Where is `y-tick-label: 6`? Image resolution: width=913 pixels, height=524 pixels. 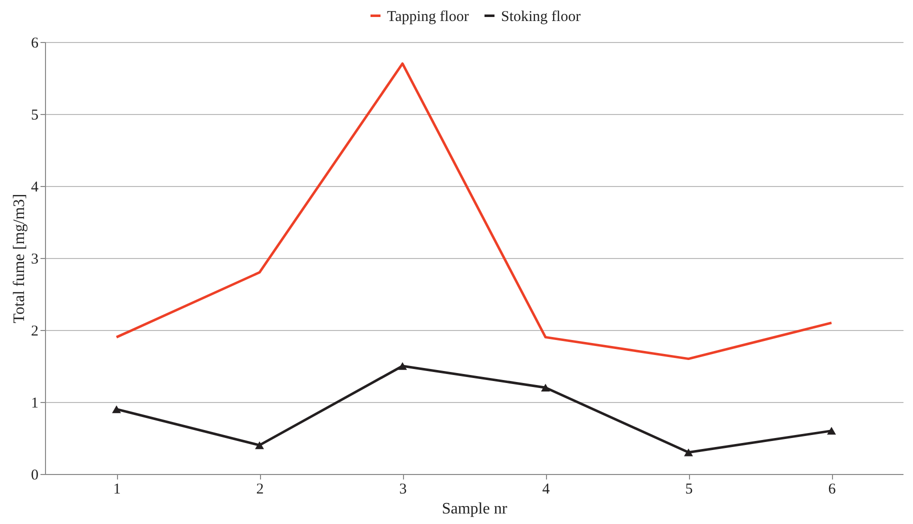 y-tick-label: 6 is located at coordinates (35, 44).